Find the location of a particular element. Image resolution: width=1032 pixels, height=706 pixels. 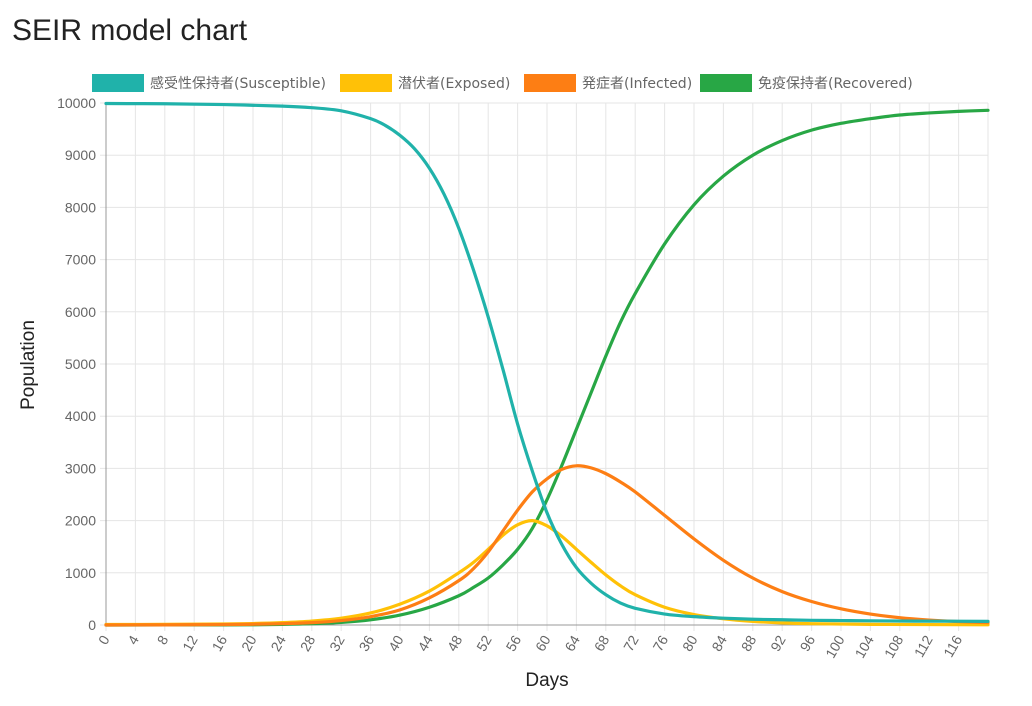

x-tick-label: 20 is located at coordinates (249, 643).